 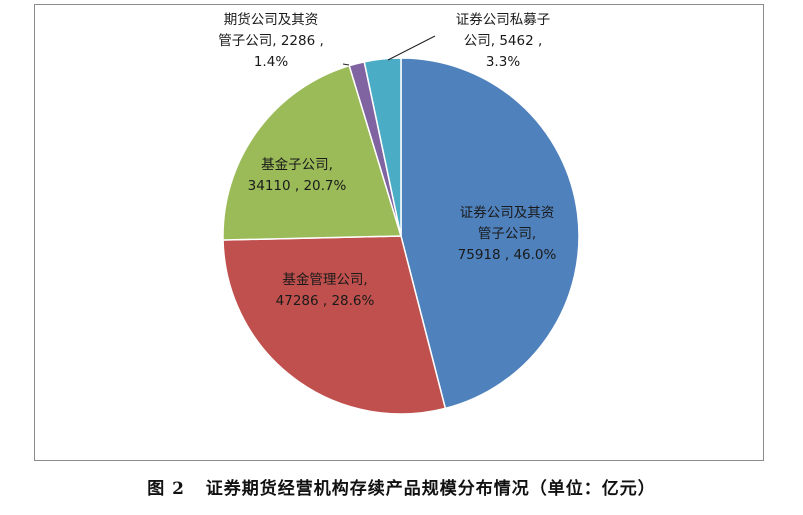 What do you see at coordinates (297, 186) in the screenshot?
I see `data-label-line: 34110 , 20.7%` at bounding box center [297, 186].